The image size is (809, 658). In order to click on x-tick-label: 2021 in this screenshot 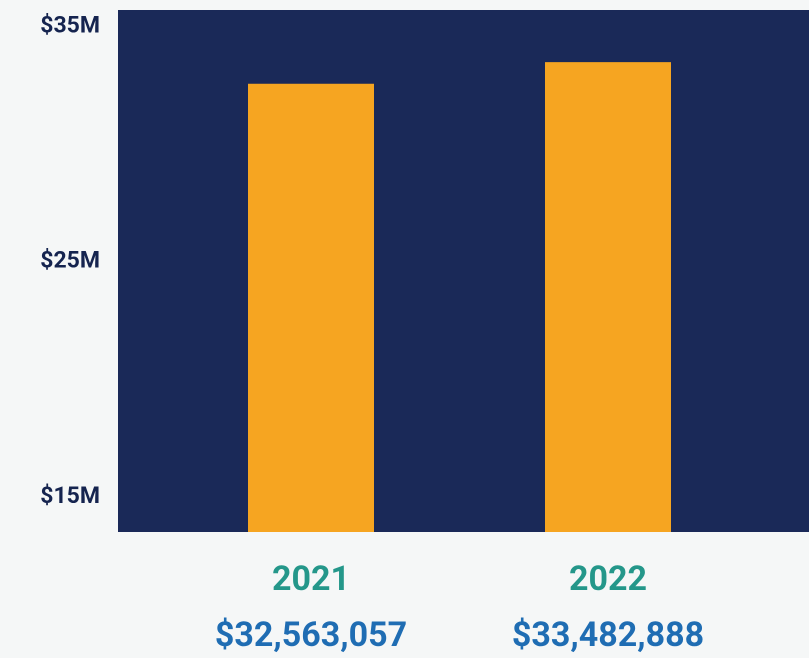, I will do `click(311, 579)`.